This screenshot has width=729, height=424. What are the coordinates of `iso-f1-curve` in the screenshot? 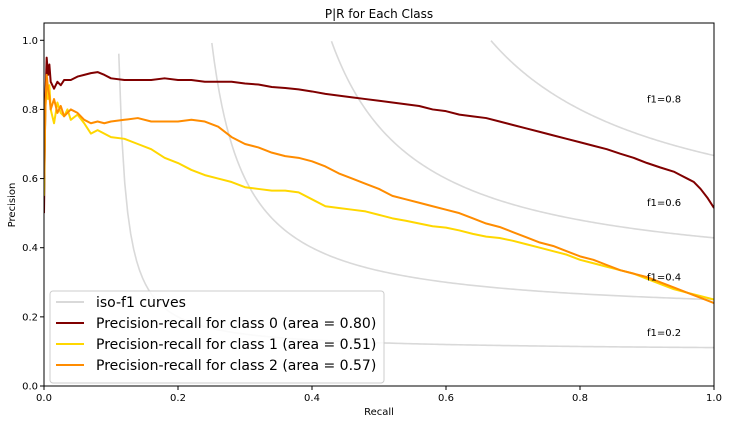 It's located at (602, 98).